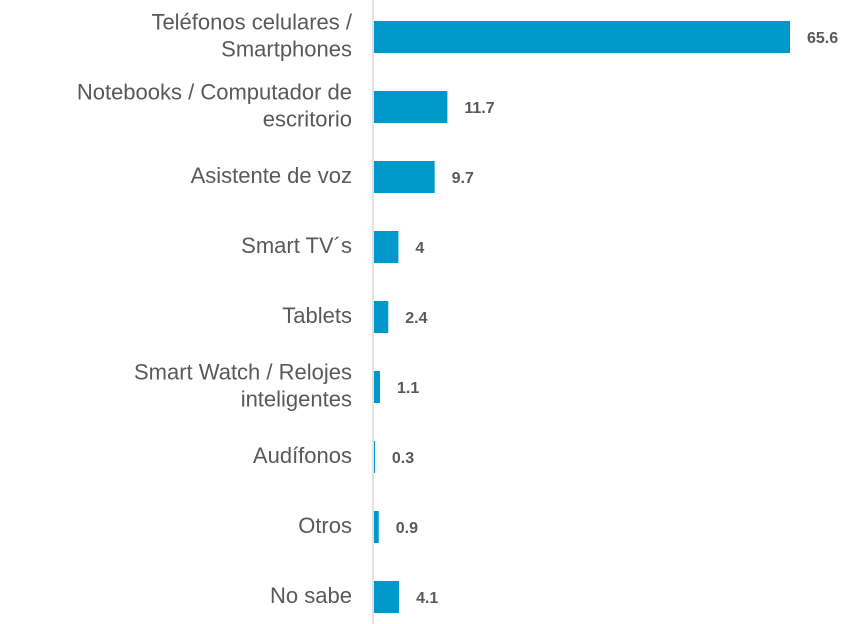 The image size is (850, 624). What do you see at coordinates (822, 38) in the screenshot?
I see `value-label: 65.6` at bounding box center [822, 38].